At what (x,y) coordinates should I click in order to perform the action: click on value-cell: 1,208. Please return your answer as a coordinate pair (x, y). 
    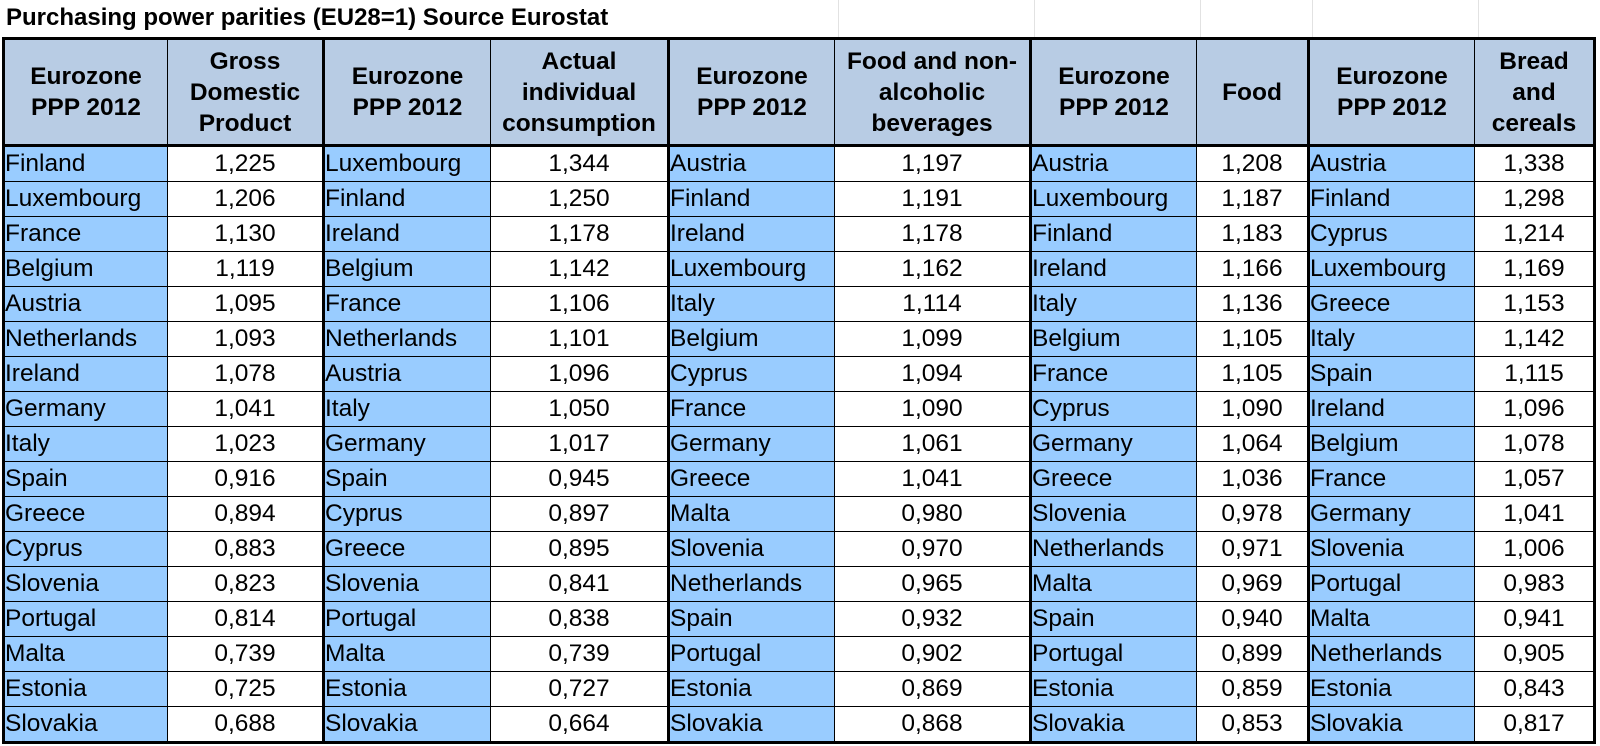
    Looking at the image, I should click on (1253, 163).